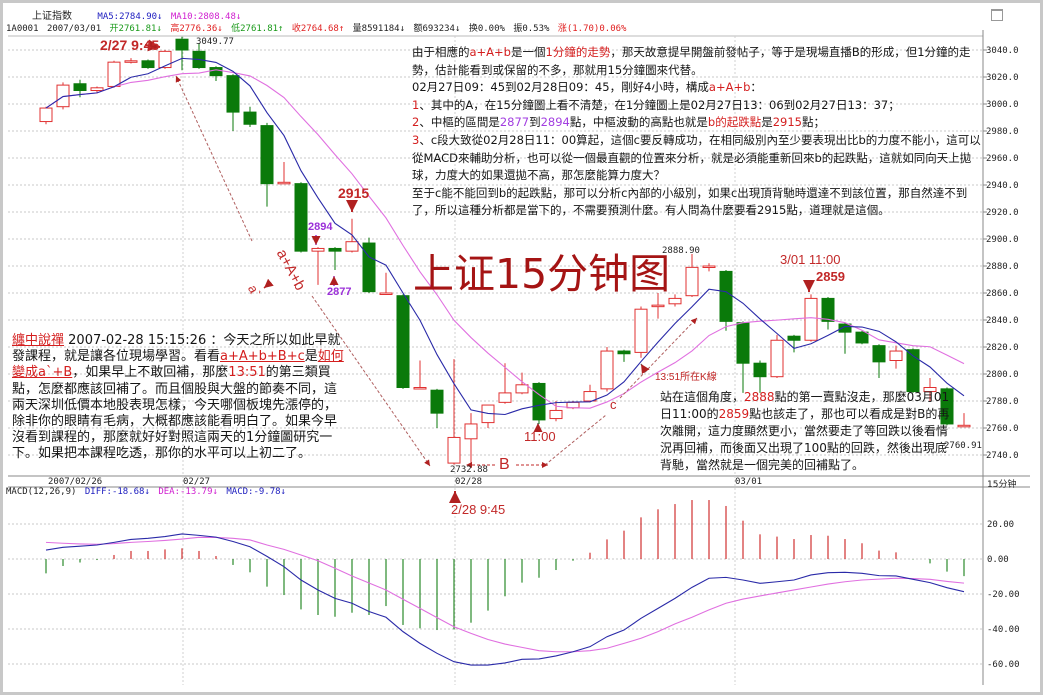 This screenshot has width=1043, height=695. What do you see at coordinates (804, 431) in the screenshot?
I see `text-segment: 次離開，這力度顯然更小，當然要走了等回跌以後看情` at bounding box center [804, 431].